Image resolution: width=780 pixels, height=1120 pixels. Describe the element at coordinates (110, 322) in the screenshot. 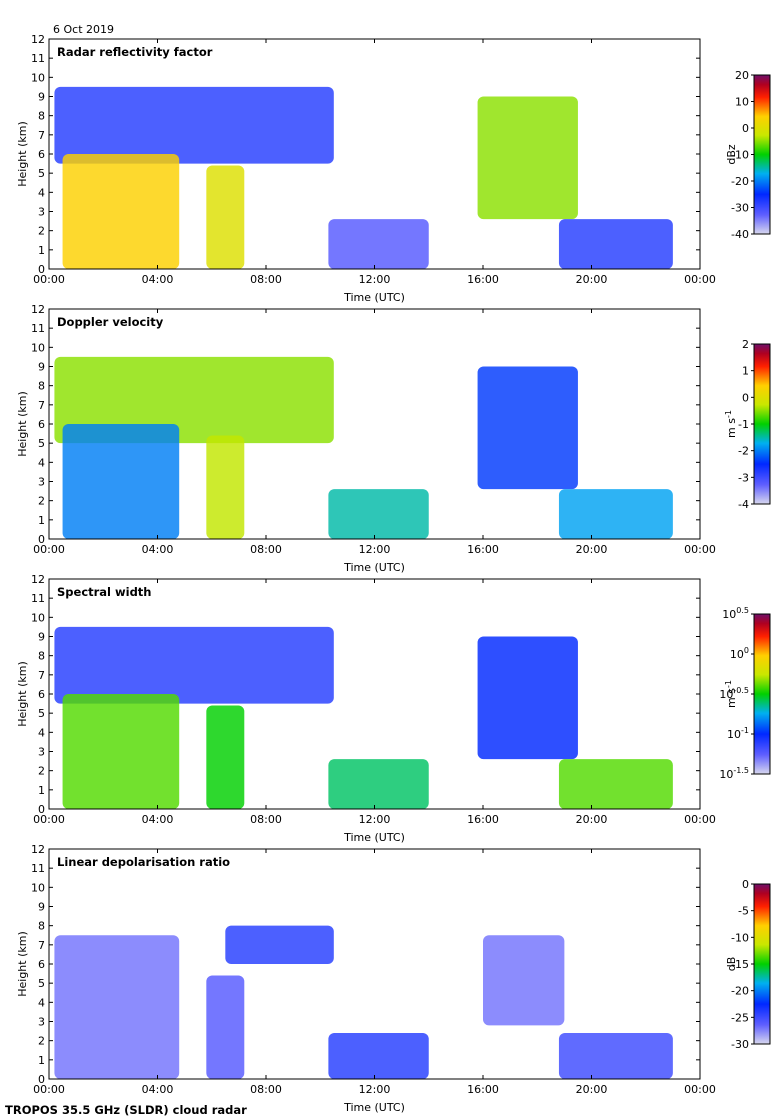

I see `panel-title: Doppler velocity` at that location.